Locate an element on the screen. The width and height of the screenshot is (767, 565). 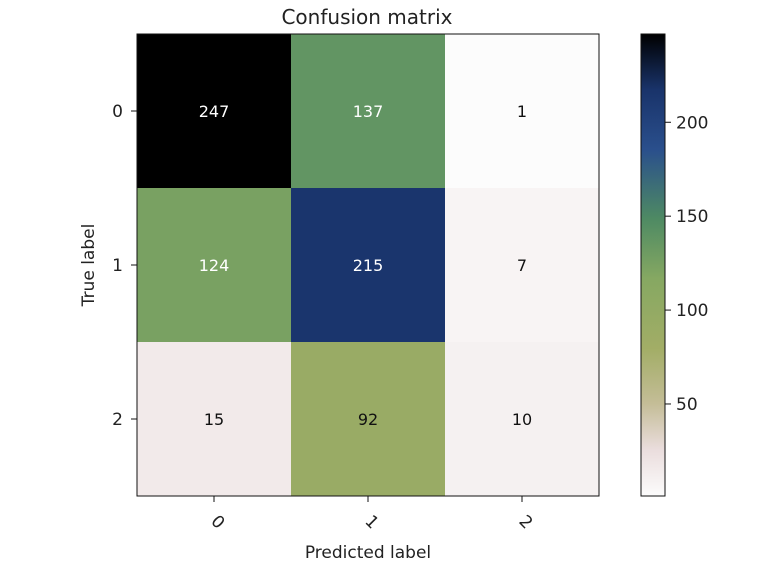
cell-value-label: 247 is located at coordinates (214, 111).